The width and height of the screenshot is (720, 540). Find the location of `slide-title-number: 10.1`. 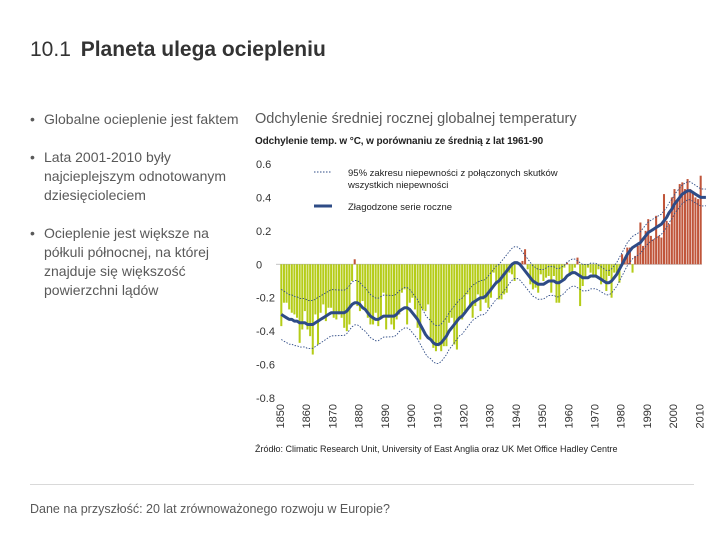

slide-title-number: 10.1 is located at coordinates (50, 49).